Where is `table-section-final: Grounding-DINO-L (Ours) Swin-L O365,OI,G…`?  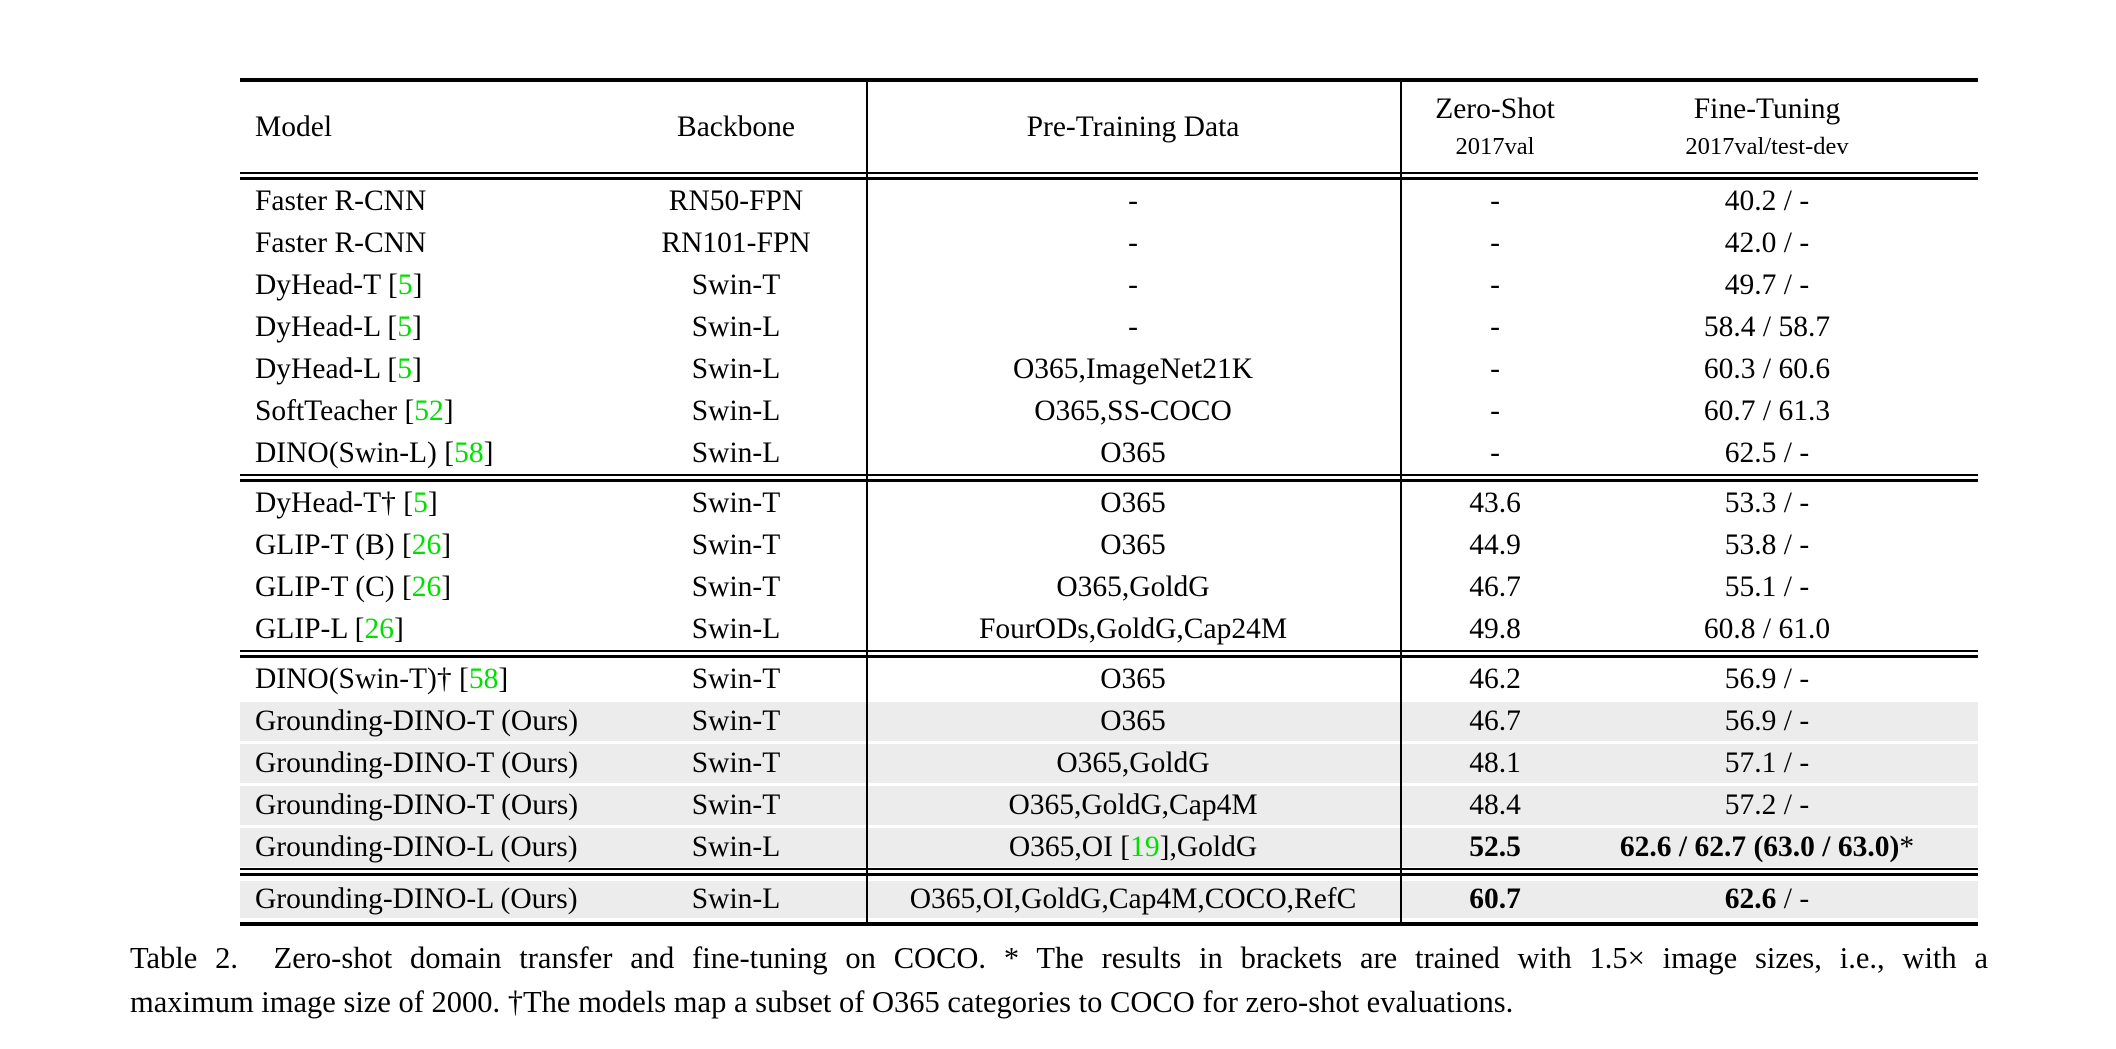
table-section-final: Grounding-DINO-L (Ours) Swin-L O365,OI,G… is located at coordinates (1109, 899).